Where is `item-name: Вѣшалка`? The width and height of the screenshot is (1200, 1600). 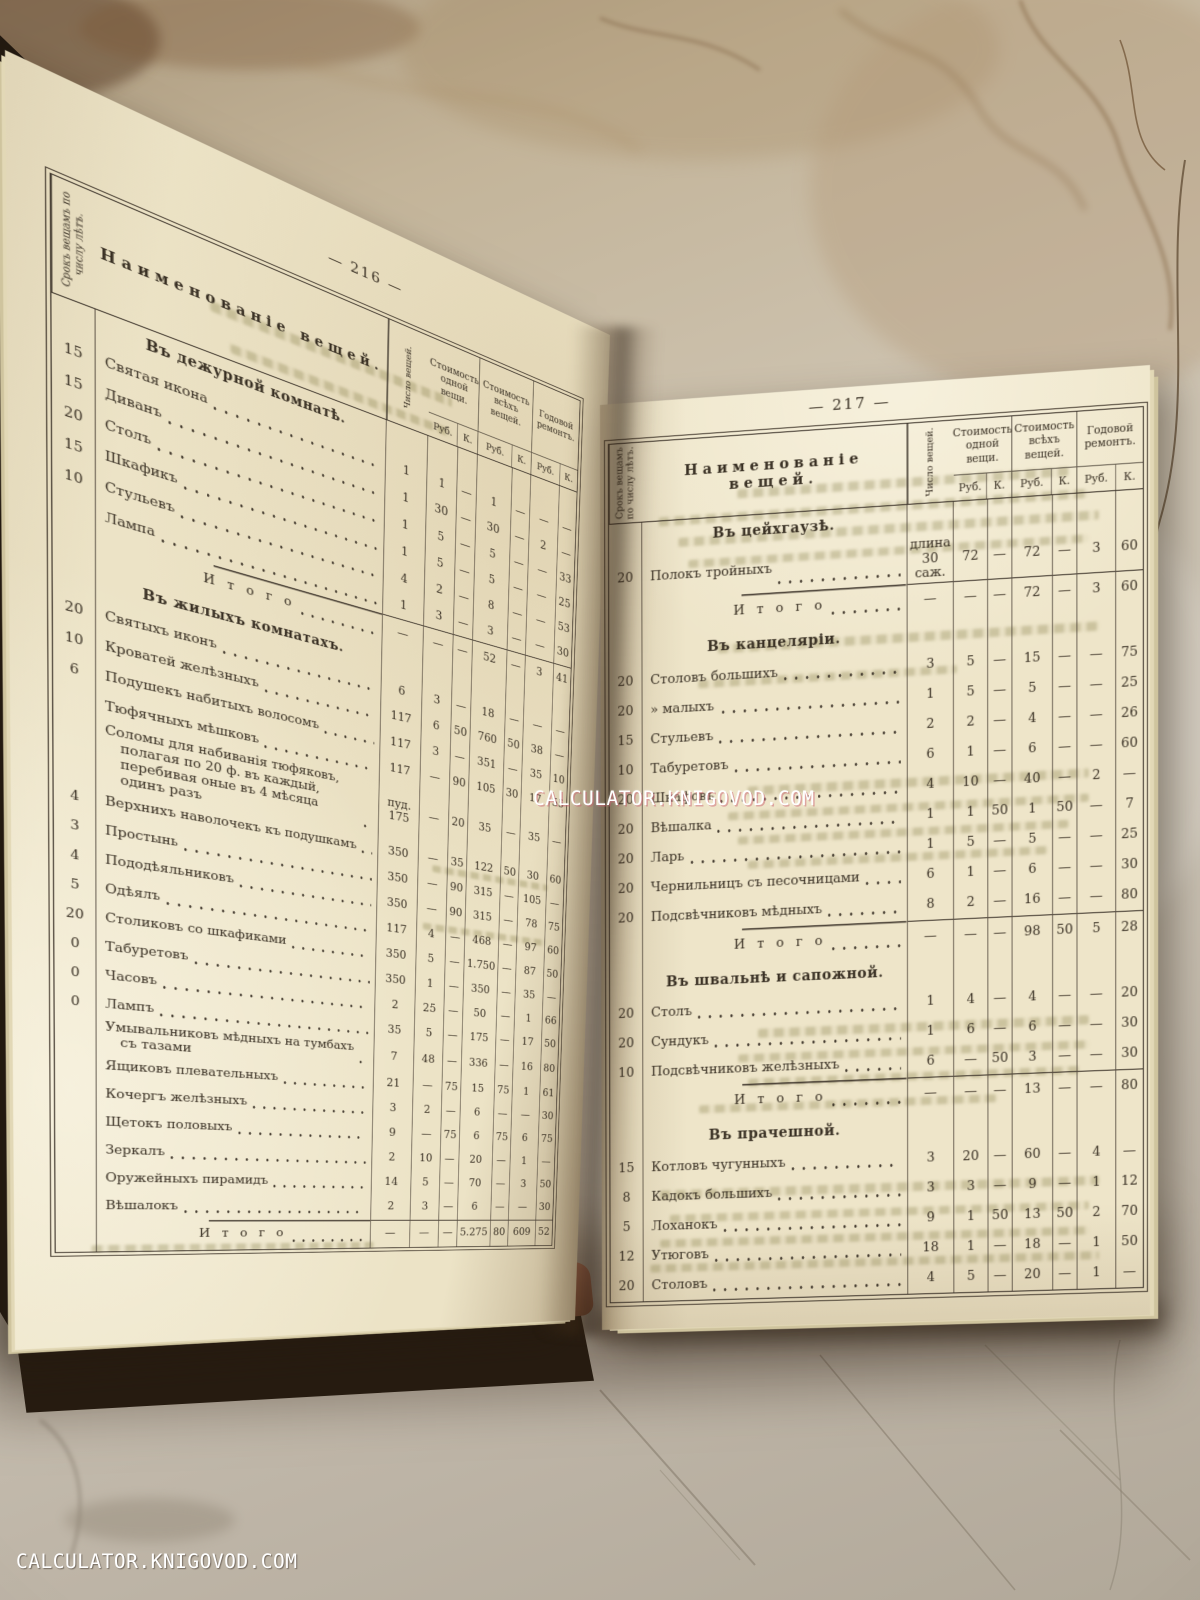
item-name: Вѣшалка is located at coordinates (681, 827).